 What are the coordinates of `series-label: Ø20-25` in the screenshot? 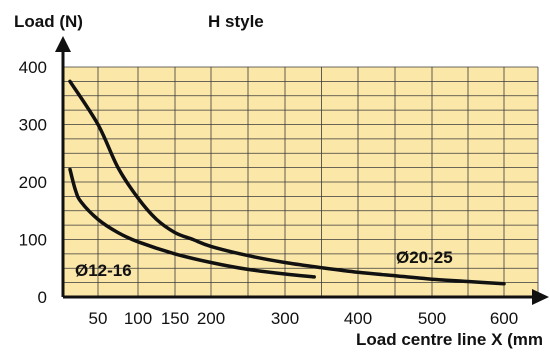 It's located at (424, 257).